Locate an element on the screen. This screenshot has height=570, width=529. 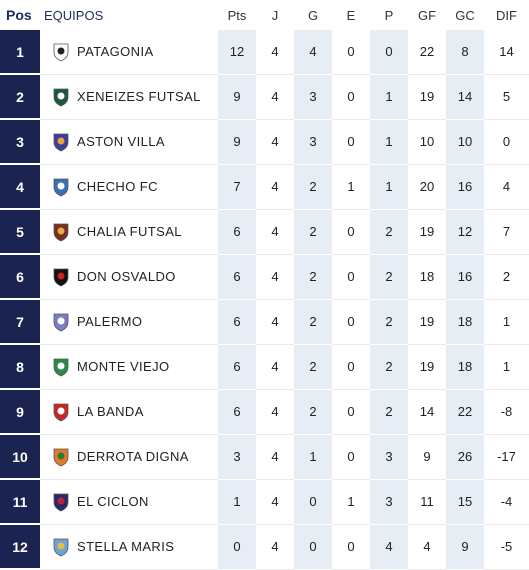
team-cell: LA BANDA is located at coordinates (129, 412).